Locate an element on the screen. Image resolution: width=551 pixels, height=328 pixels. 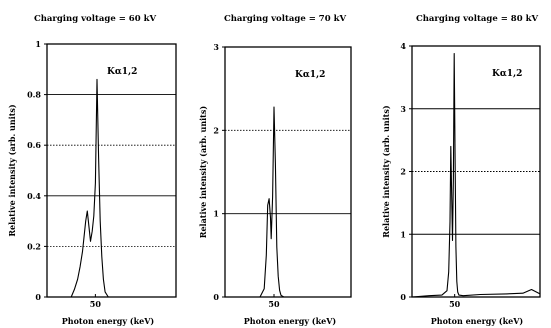
y-tick-label: 0.2 is located at coordinates (34, 246).